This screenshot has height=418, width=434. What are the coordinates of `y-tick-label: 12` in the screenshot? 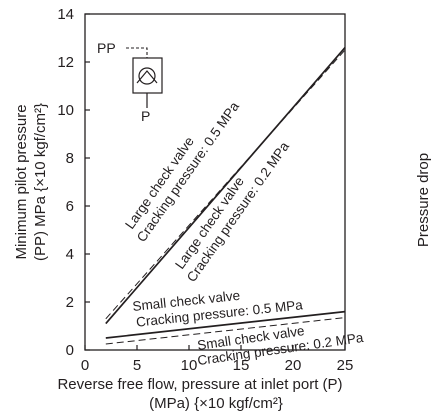 It's located at (65, 62).